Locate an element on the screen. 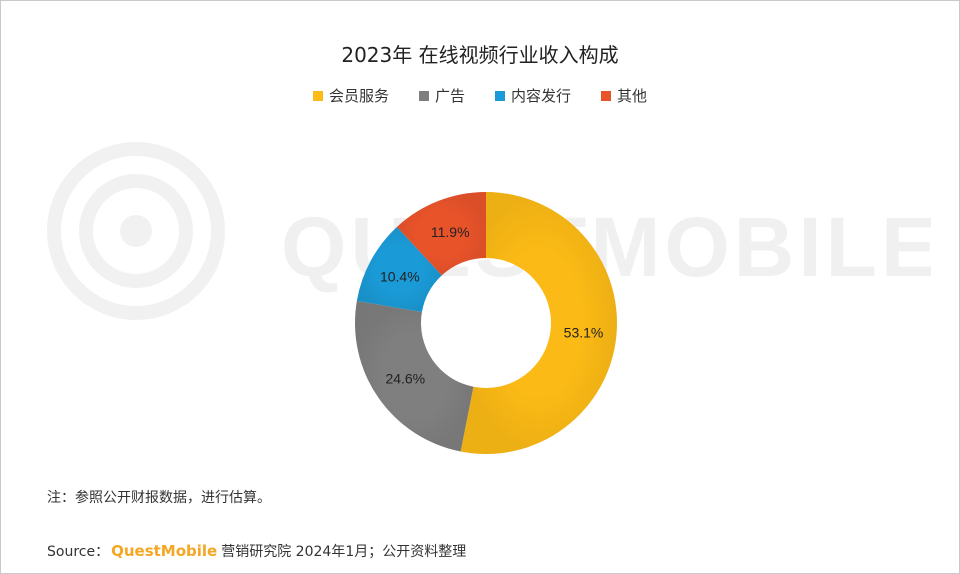  legend-item-membership: 会员服务 is located at coordinates (350, 95).